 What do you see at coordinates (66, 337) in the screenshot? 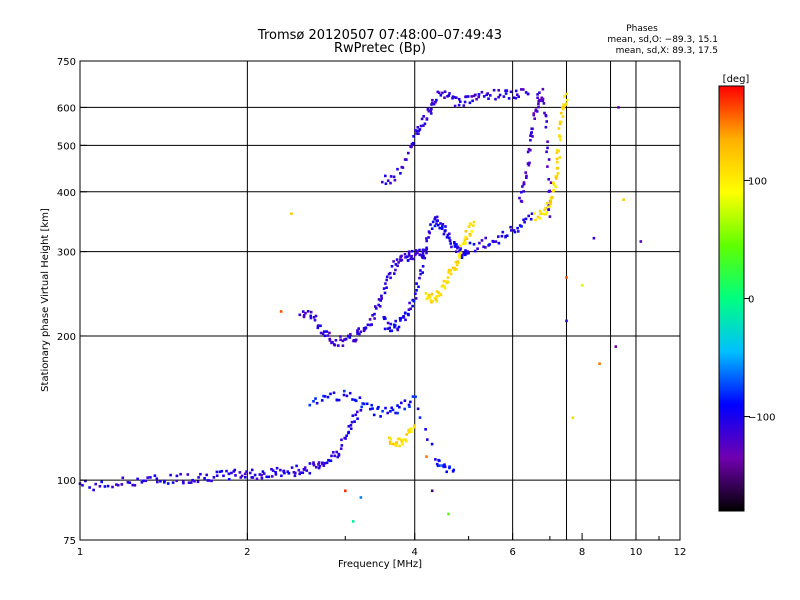
I see `y-tick-label: 200` at bounding box center [66, 337].